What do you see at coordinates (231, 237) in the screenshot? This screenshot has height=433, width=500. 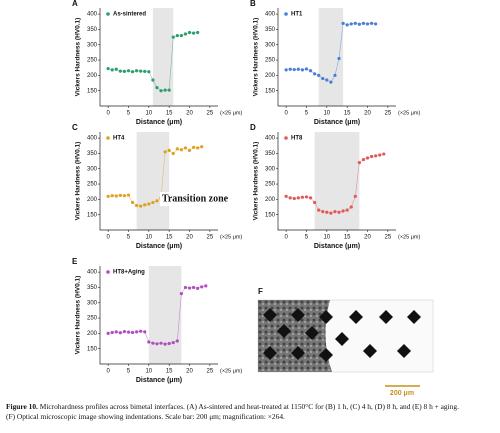 I see `x-unit: (×25 μm)` at bounding box center [231, 237].